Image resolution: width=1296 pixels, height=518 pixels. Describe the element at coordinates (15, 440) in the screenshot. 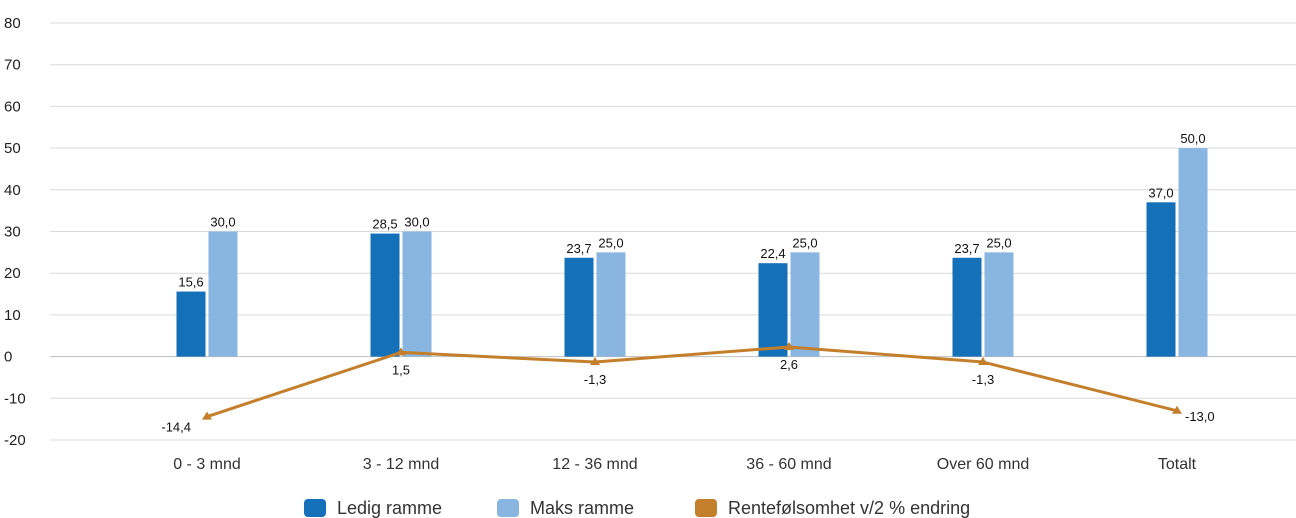

I see `y-tick-label: -20` at that location.